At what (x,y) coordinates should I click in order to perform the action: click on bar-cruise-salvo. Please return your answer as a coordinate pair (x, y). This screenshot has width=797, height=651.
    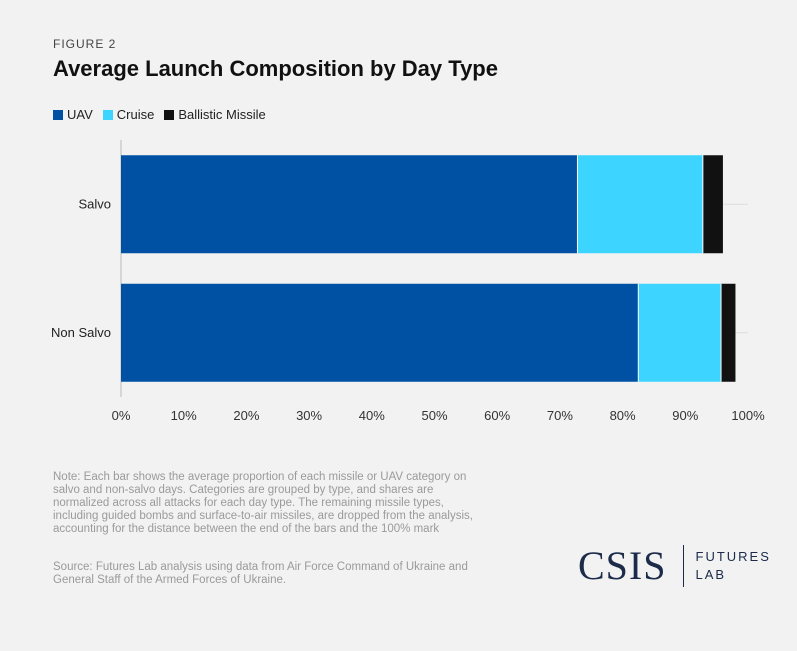
    Looking at the image, I should click on (640, 204).